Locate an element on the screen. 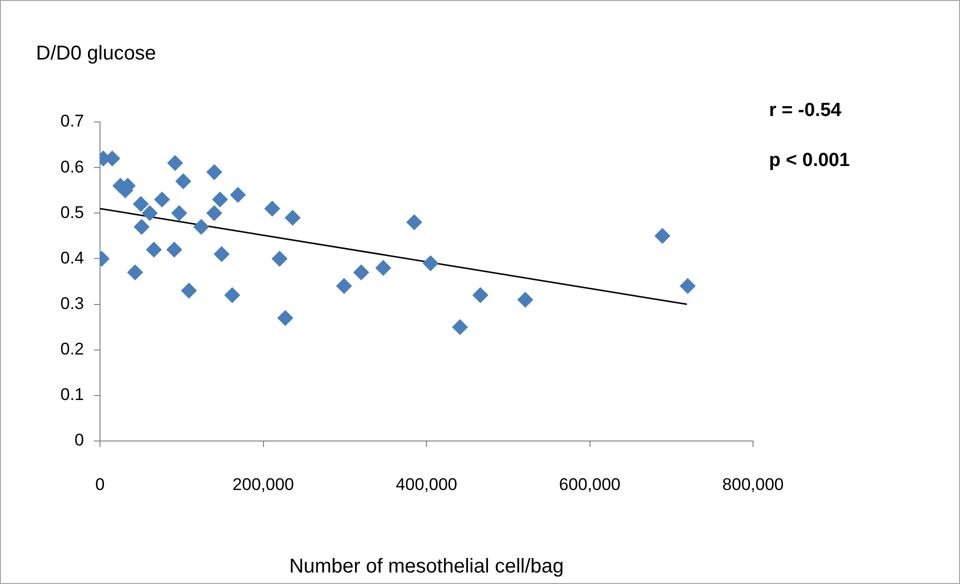  y-axis-title: D/D0 glucose is located at coordinates (96, 53).